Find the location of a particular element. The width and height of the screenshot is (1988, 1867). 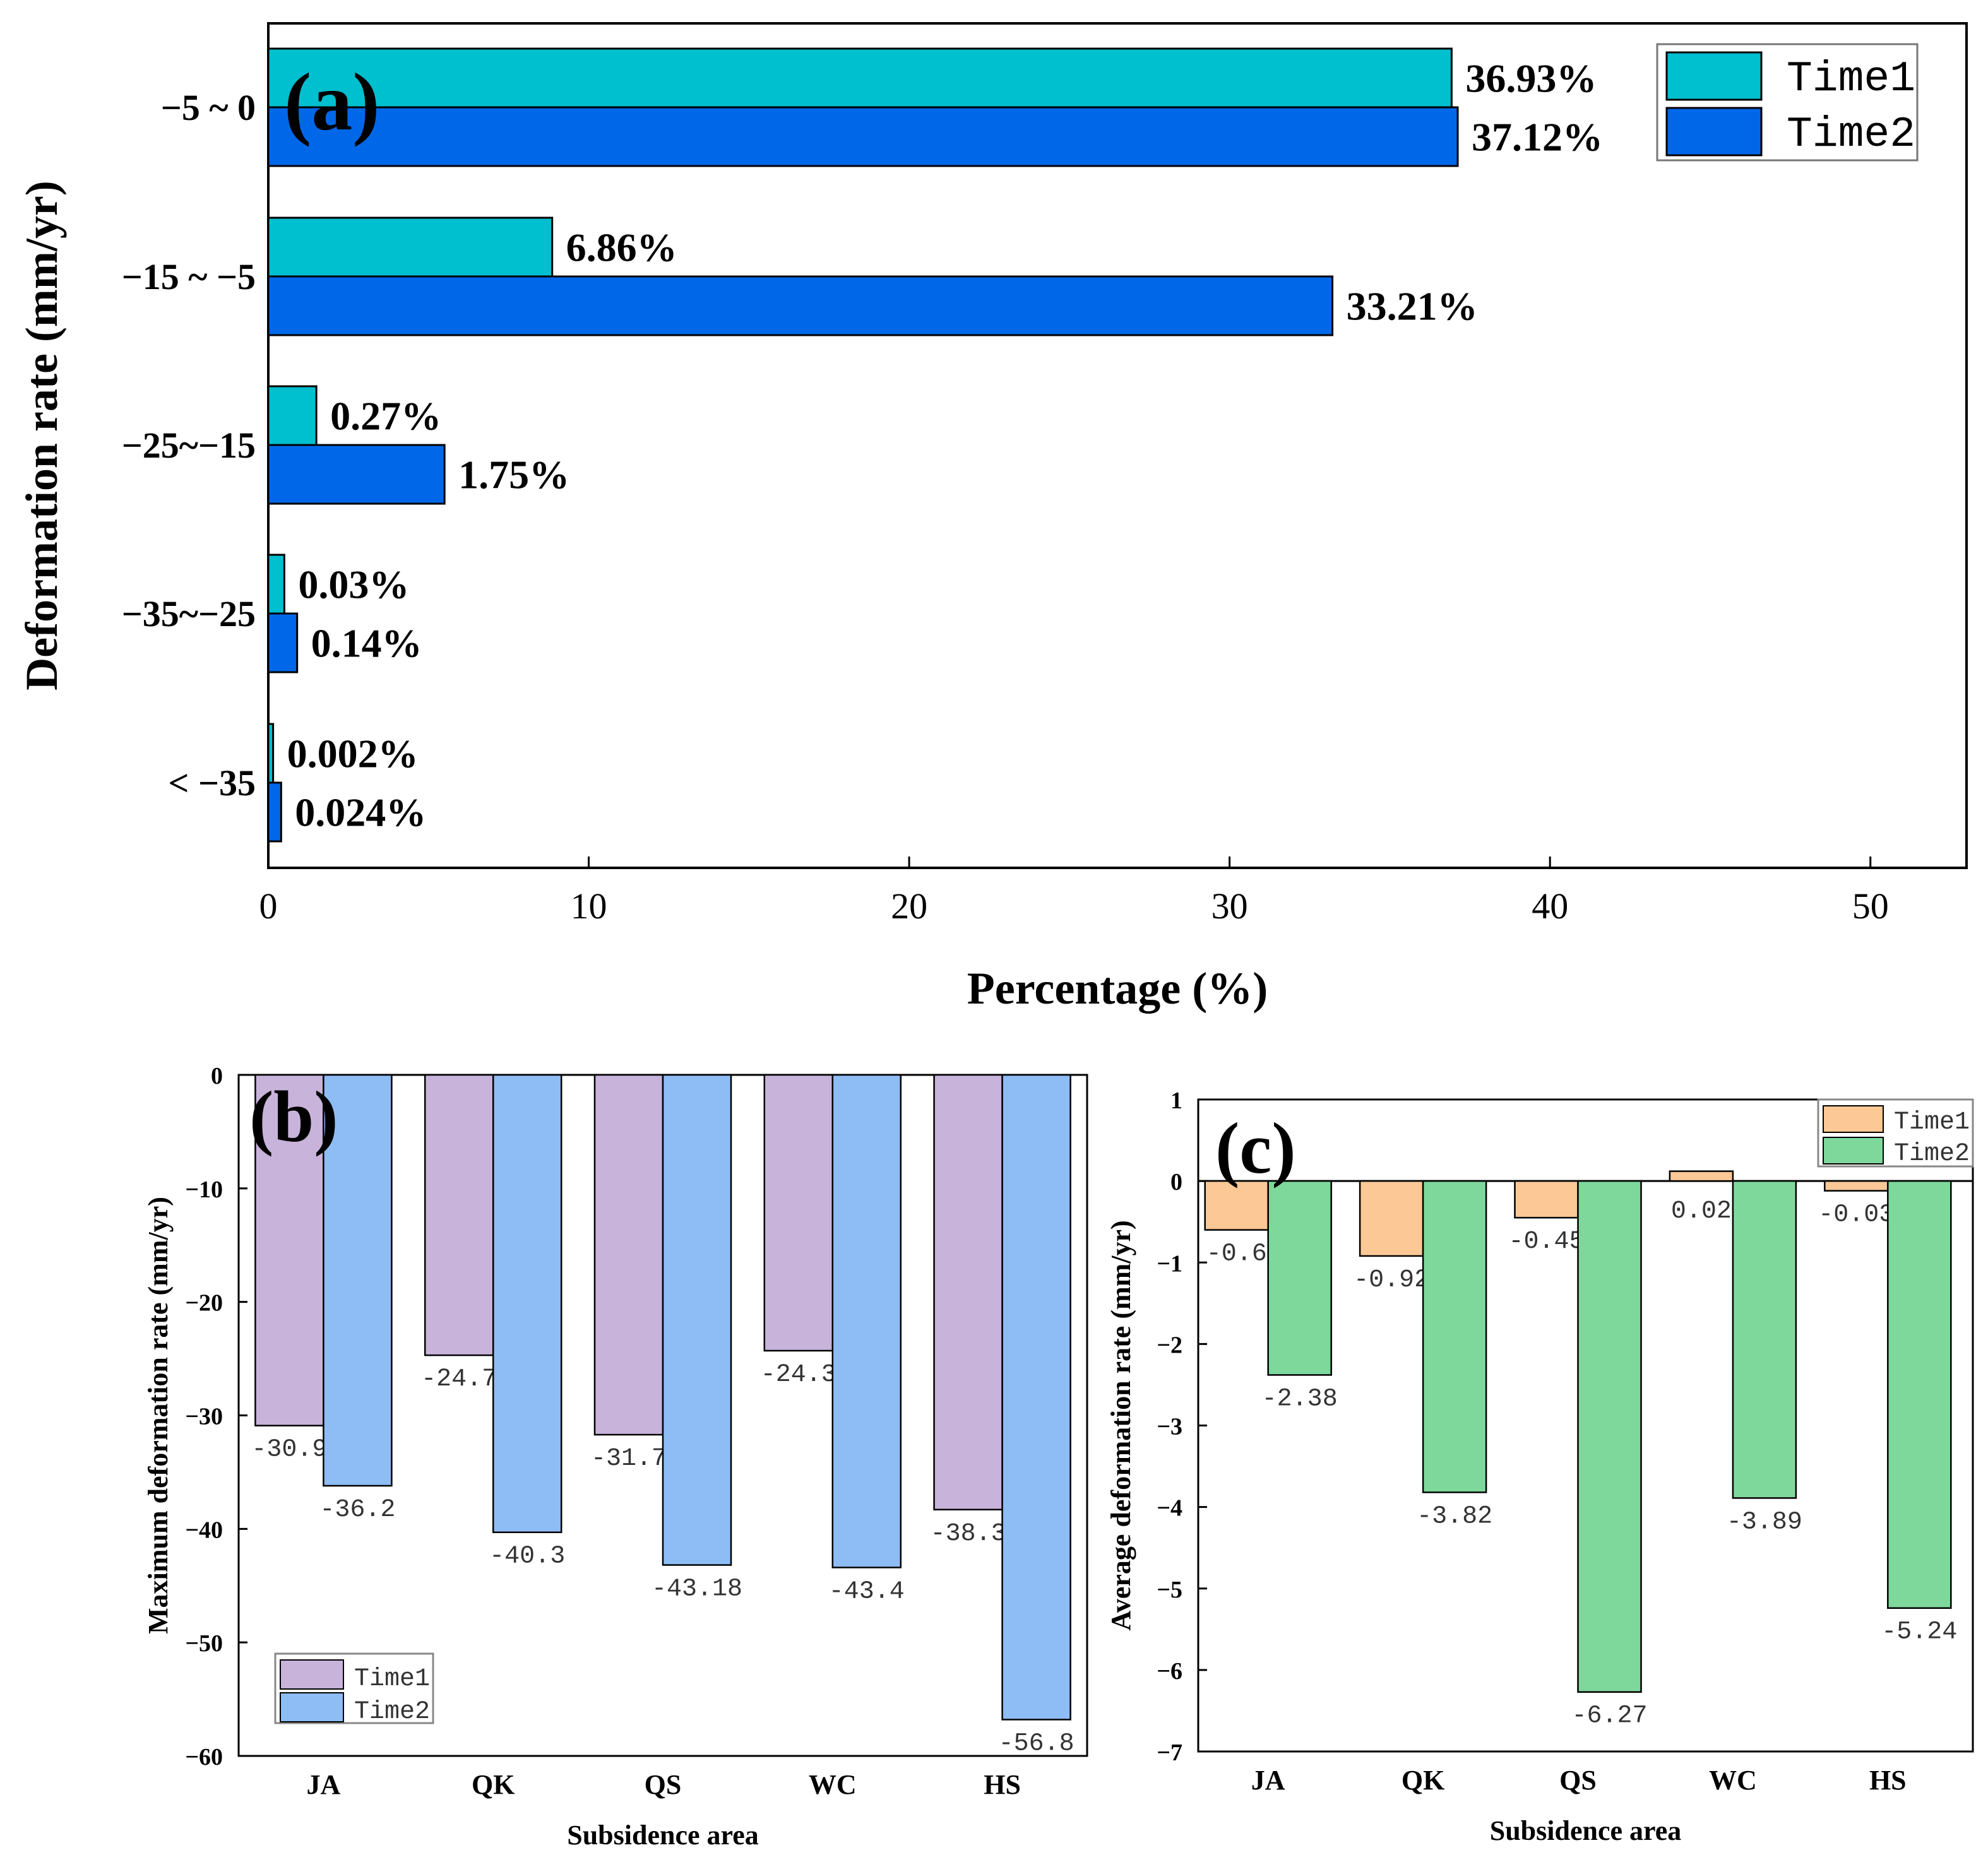

data-label: -36.2 is located at coordinates (357, 1510).